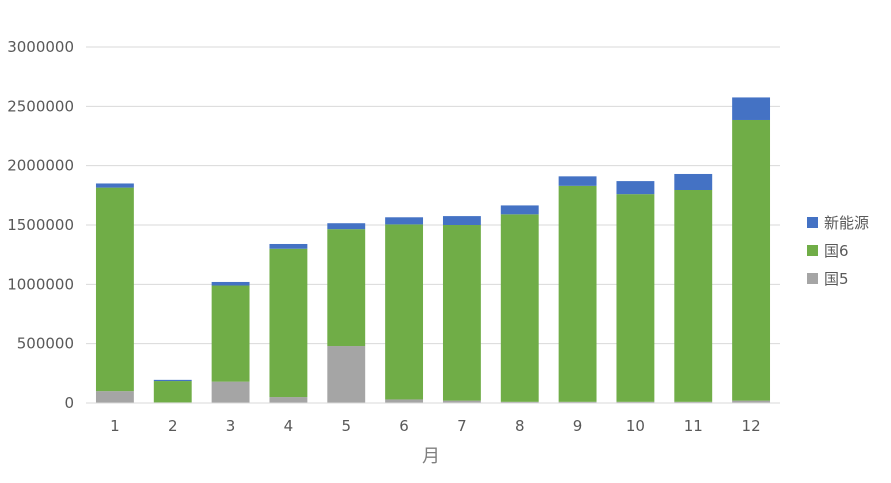 The width and height of the screenshot is (891, 483). What do you see at coordinates (431, 456) in the screenshot?
I see `x-axis-title: 月` at bounding box center [431, 456].